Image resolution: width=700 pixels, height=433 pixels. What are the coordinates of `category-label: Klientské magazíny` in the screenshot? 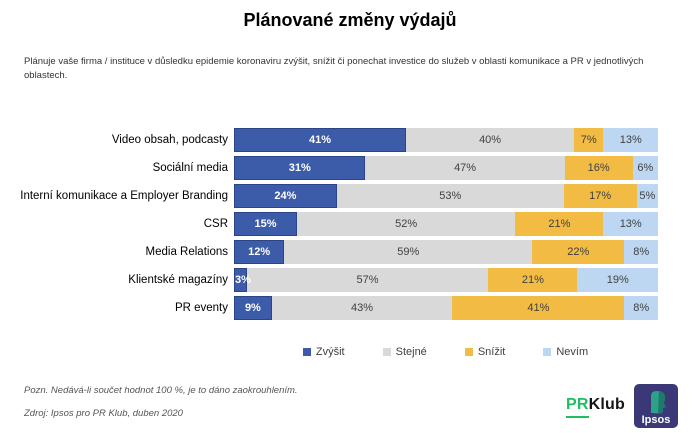 It's located at (178, 280).